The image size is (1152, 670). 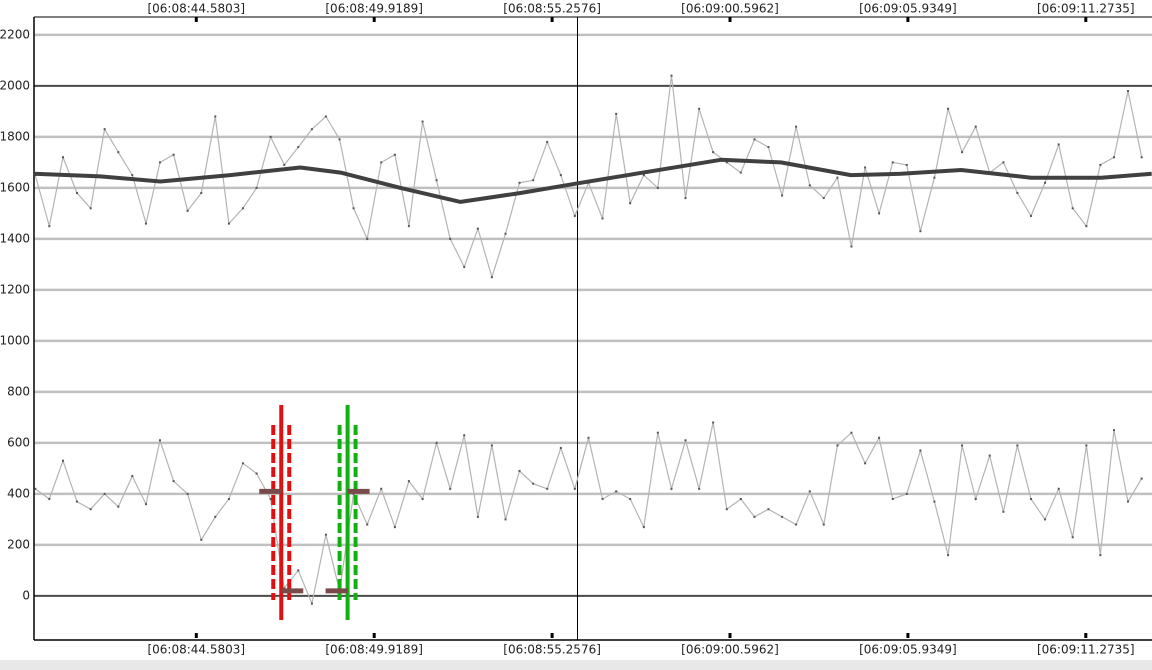 I want to click on y-tick-label: 800, so click(x=18, y=391).